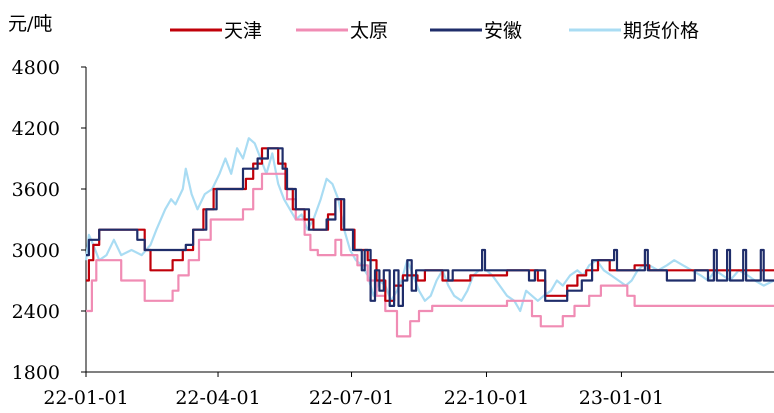 The image size is (774, 413). Describe the element at coordinates (36, 190) in the screenshot. I see `y-tick-label: 3600` at that location.